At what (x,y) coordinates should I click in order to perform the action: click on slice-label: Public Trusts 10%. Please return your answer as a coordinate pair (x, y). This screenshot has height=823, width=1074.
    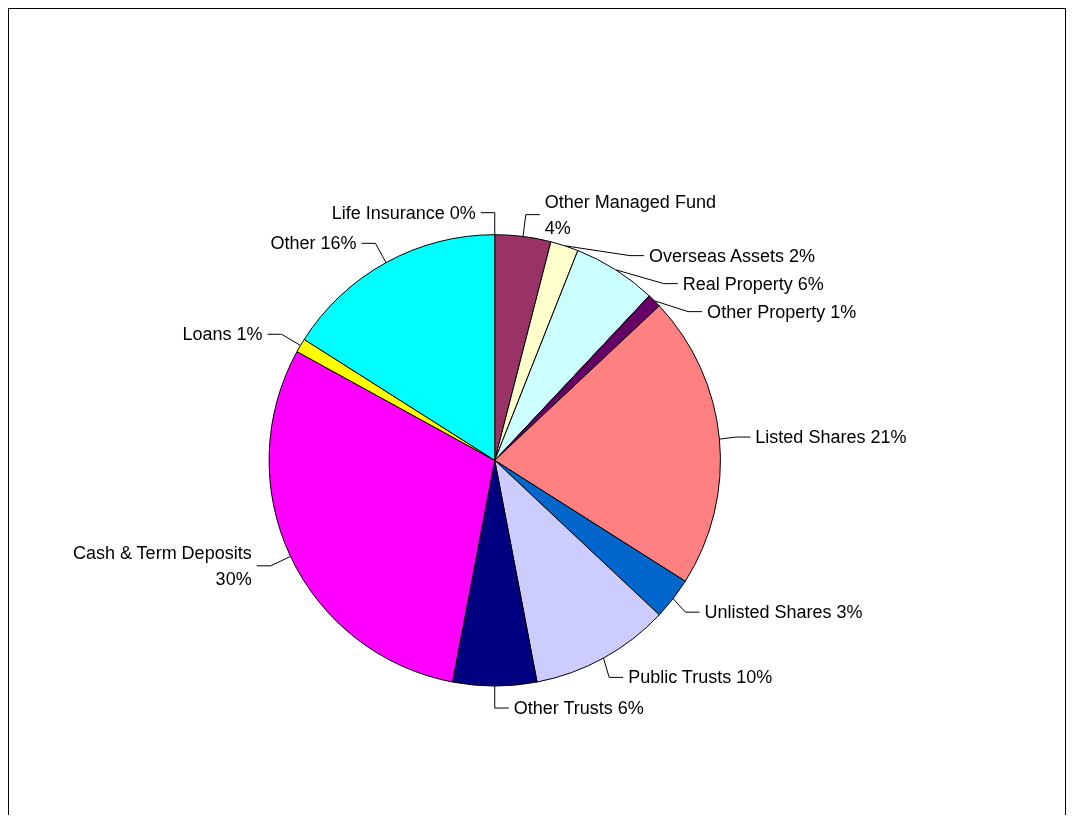
    Looking at the image, I should click on (700, 677).